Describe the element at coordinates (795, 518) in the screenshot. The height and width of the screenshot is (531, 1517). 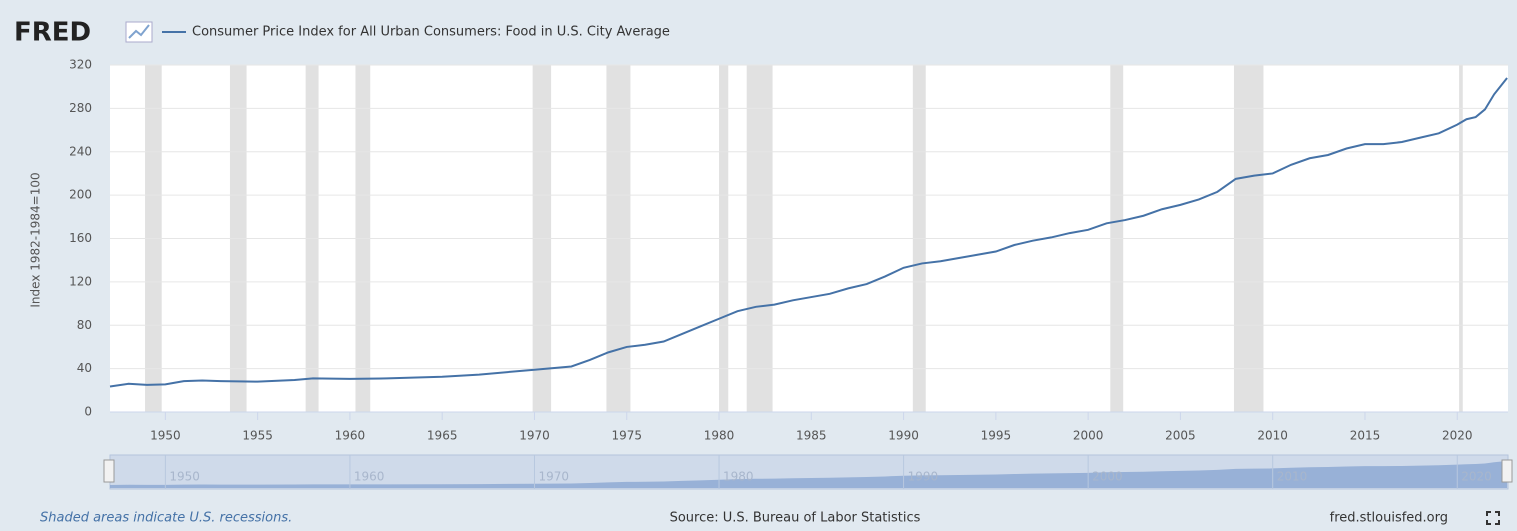
I see `footer-source: Source: U.S. Bureau of Labor Statistics` at that location.